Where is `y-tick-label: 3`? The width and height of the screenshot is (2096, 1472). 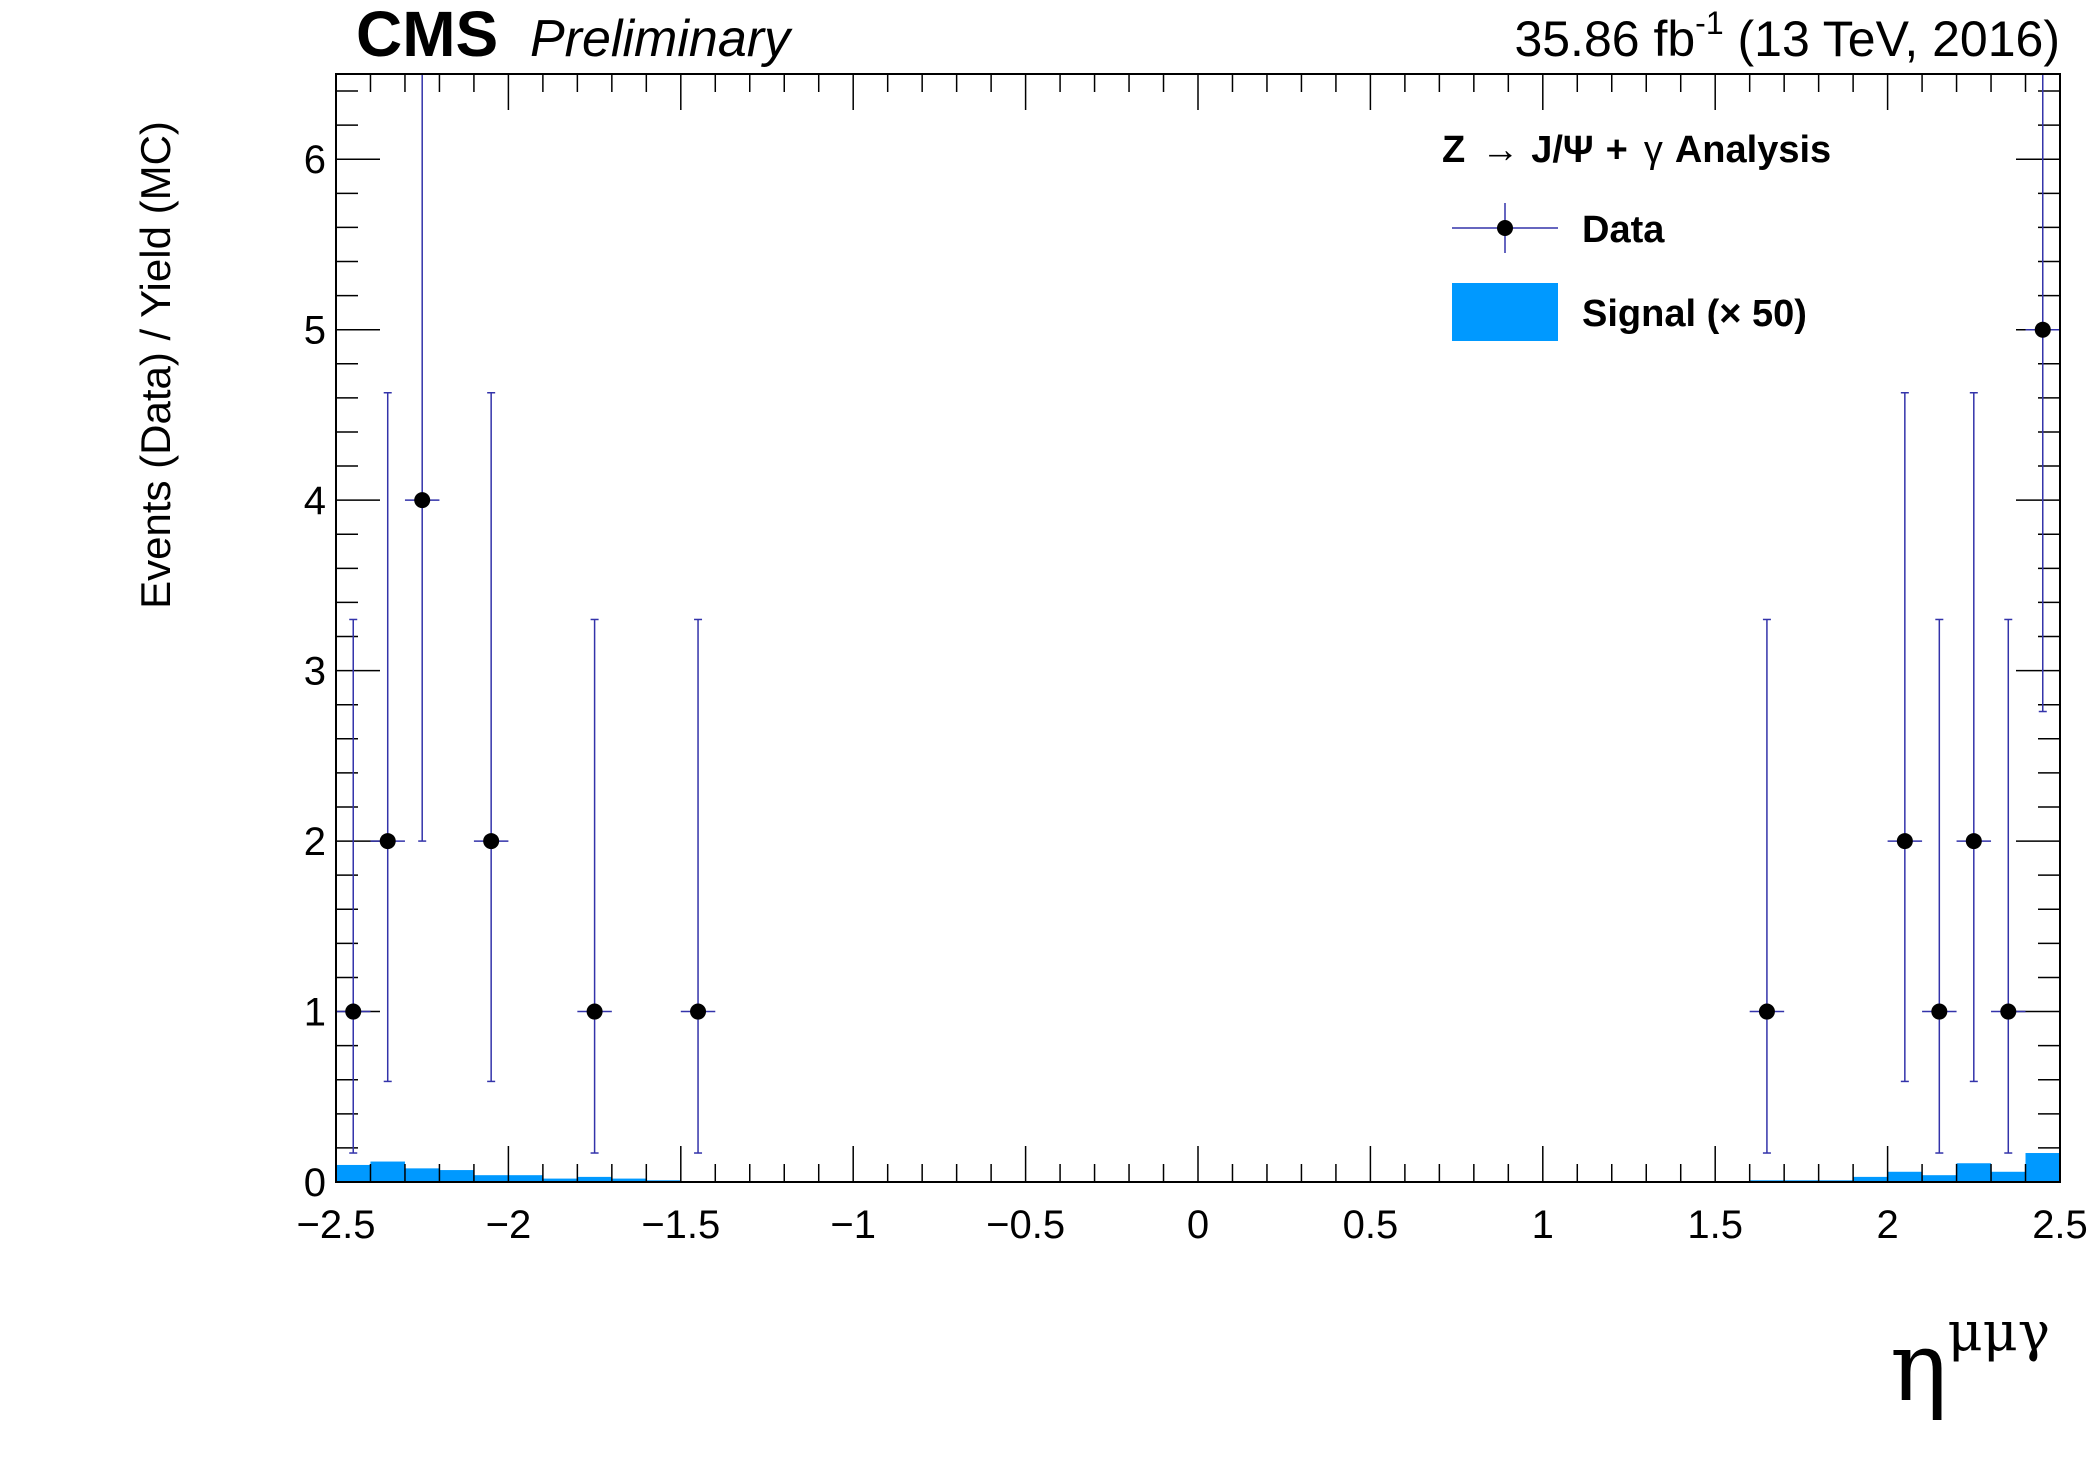 y-tick-label: 3 is located at coordinates (315, 672).